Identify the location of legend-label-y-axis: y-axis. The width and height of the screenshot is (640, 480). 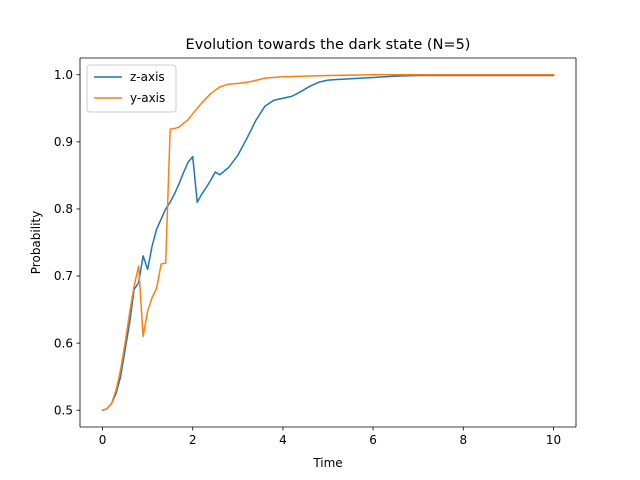
(147, 98).